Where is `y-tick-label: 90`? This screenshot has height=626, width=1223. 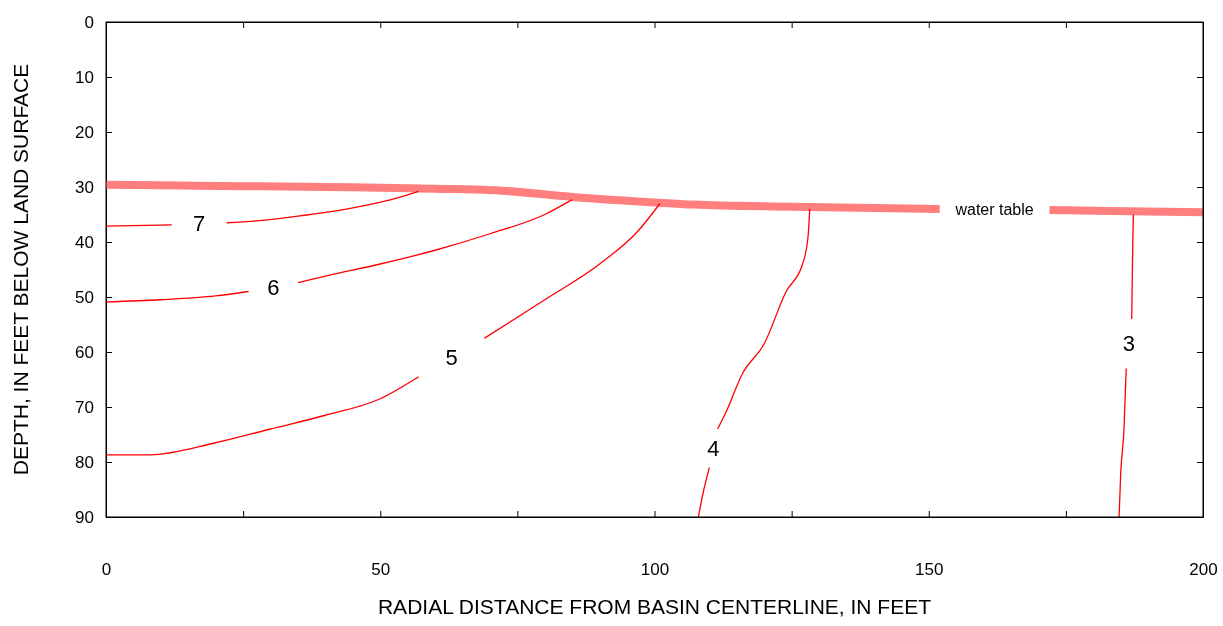
y-tick-label: 90 is located at coordinates (84, 517).